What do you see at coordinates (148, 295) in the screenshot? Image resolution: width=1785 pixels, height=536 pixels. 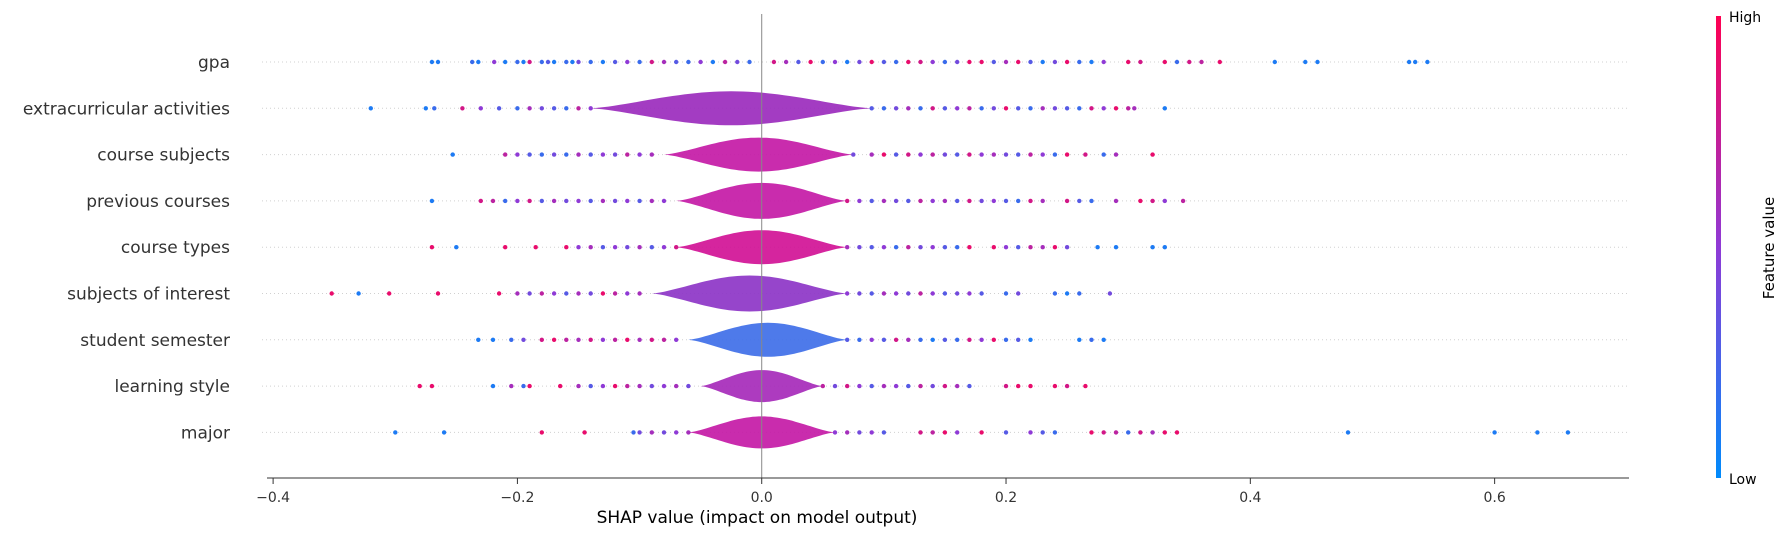 I see `feature-label: subjects of interest` at bounding box center [148, 295].